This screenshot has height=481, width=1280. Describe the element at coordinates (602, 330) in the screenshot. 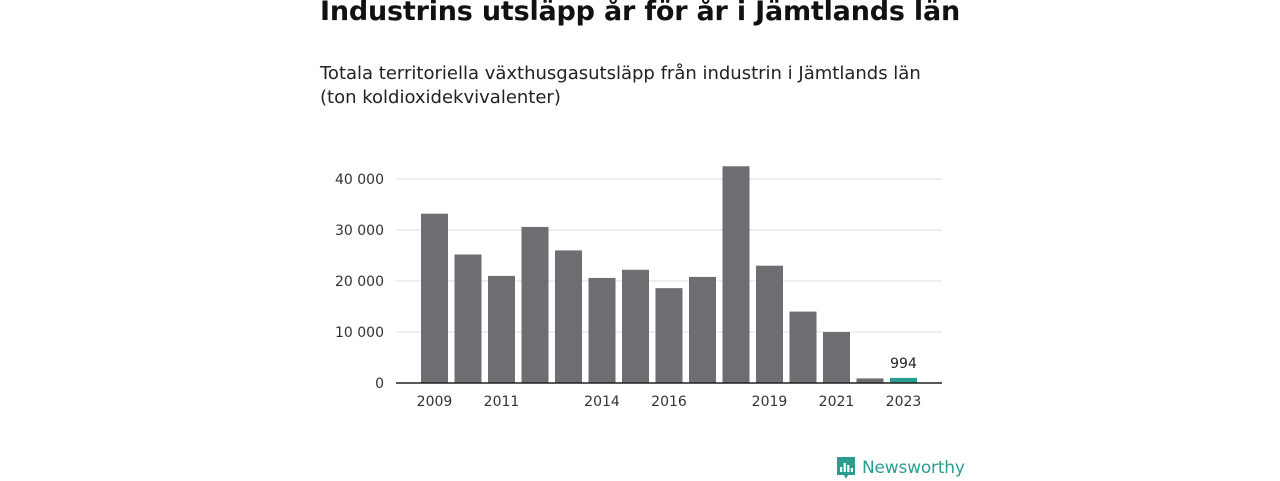

I see `bar-2014` at that location.